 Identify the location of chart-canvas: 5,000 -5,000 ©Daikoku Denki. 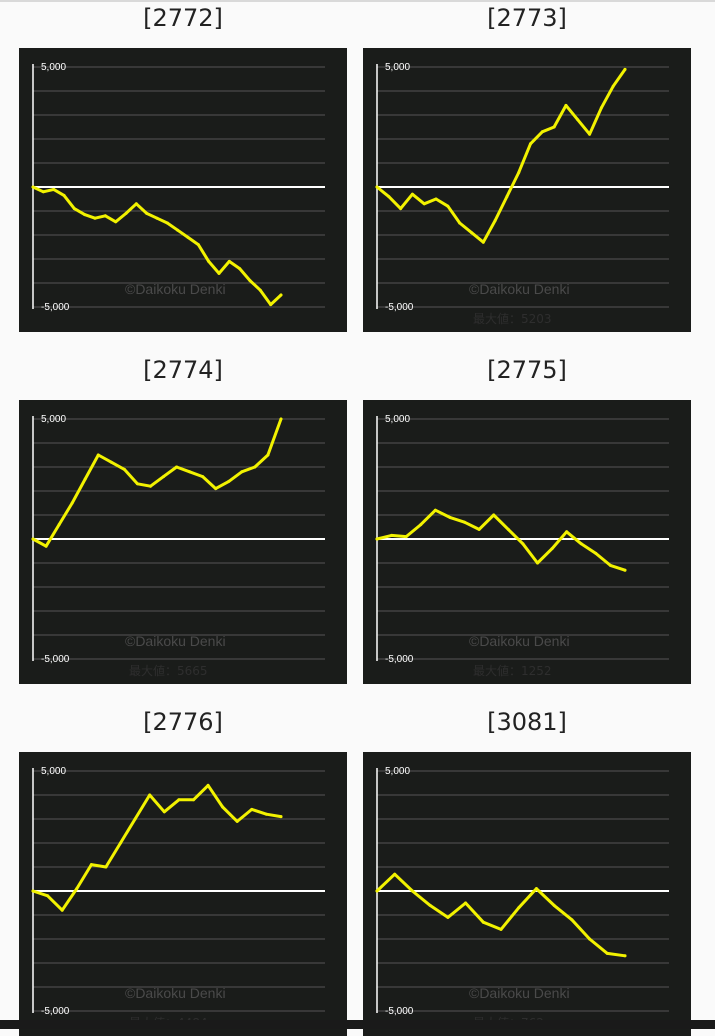
(183, 190).